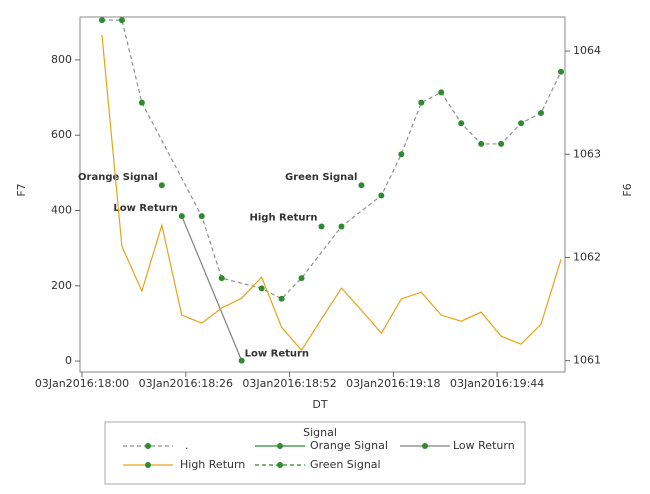 The width and height of the screenshot is (650, 494). Describe the element at coordinates (484, 445) in the screenshot. I see `legend-label: Low Return` at that location.